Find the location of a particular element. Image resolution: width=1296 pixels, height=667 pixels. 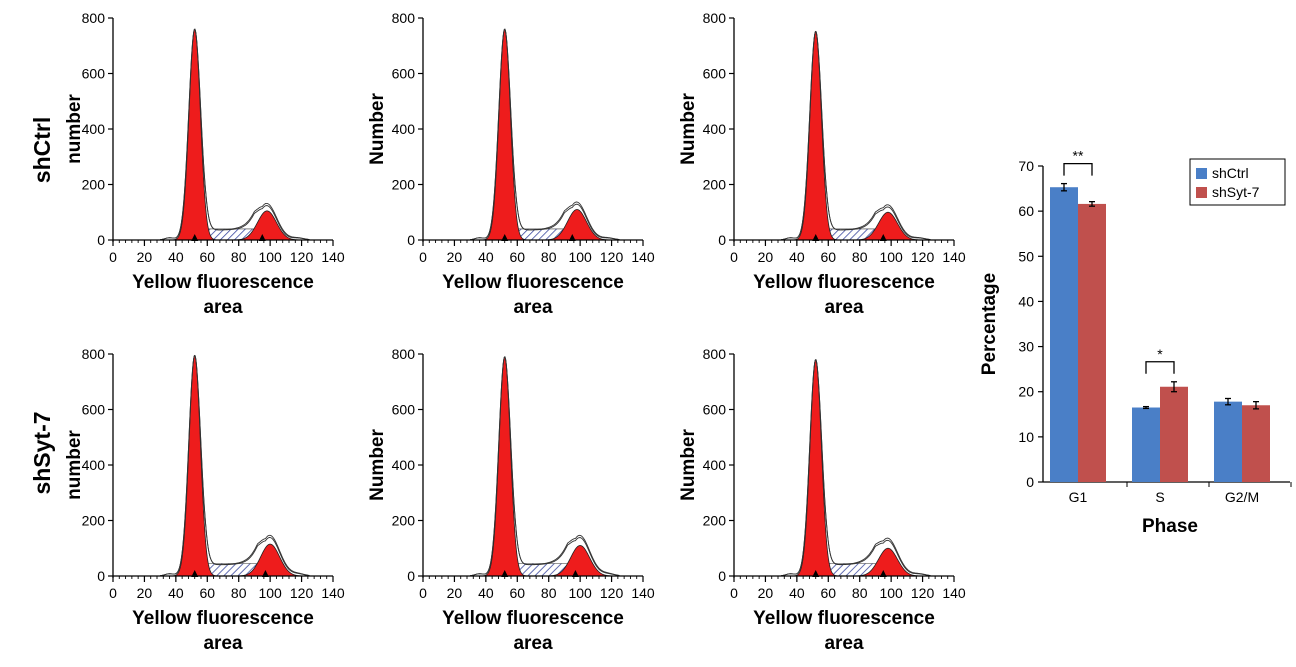

bar-shCtrl-S is located at coordinates (1146, 444).